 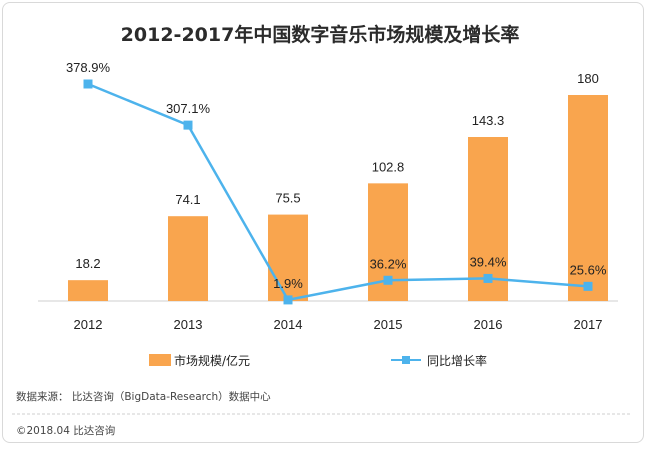 I want to click on growth-value-label: 25.6%, so click(x=588, y=269).